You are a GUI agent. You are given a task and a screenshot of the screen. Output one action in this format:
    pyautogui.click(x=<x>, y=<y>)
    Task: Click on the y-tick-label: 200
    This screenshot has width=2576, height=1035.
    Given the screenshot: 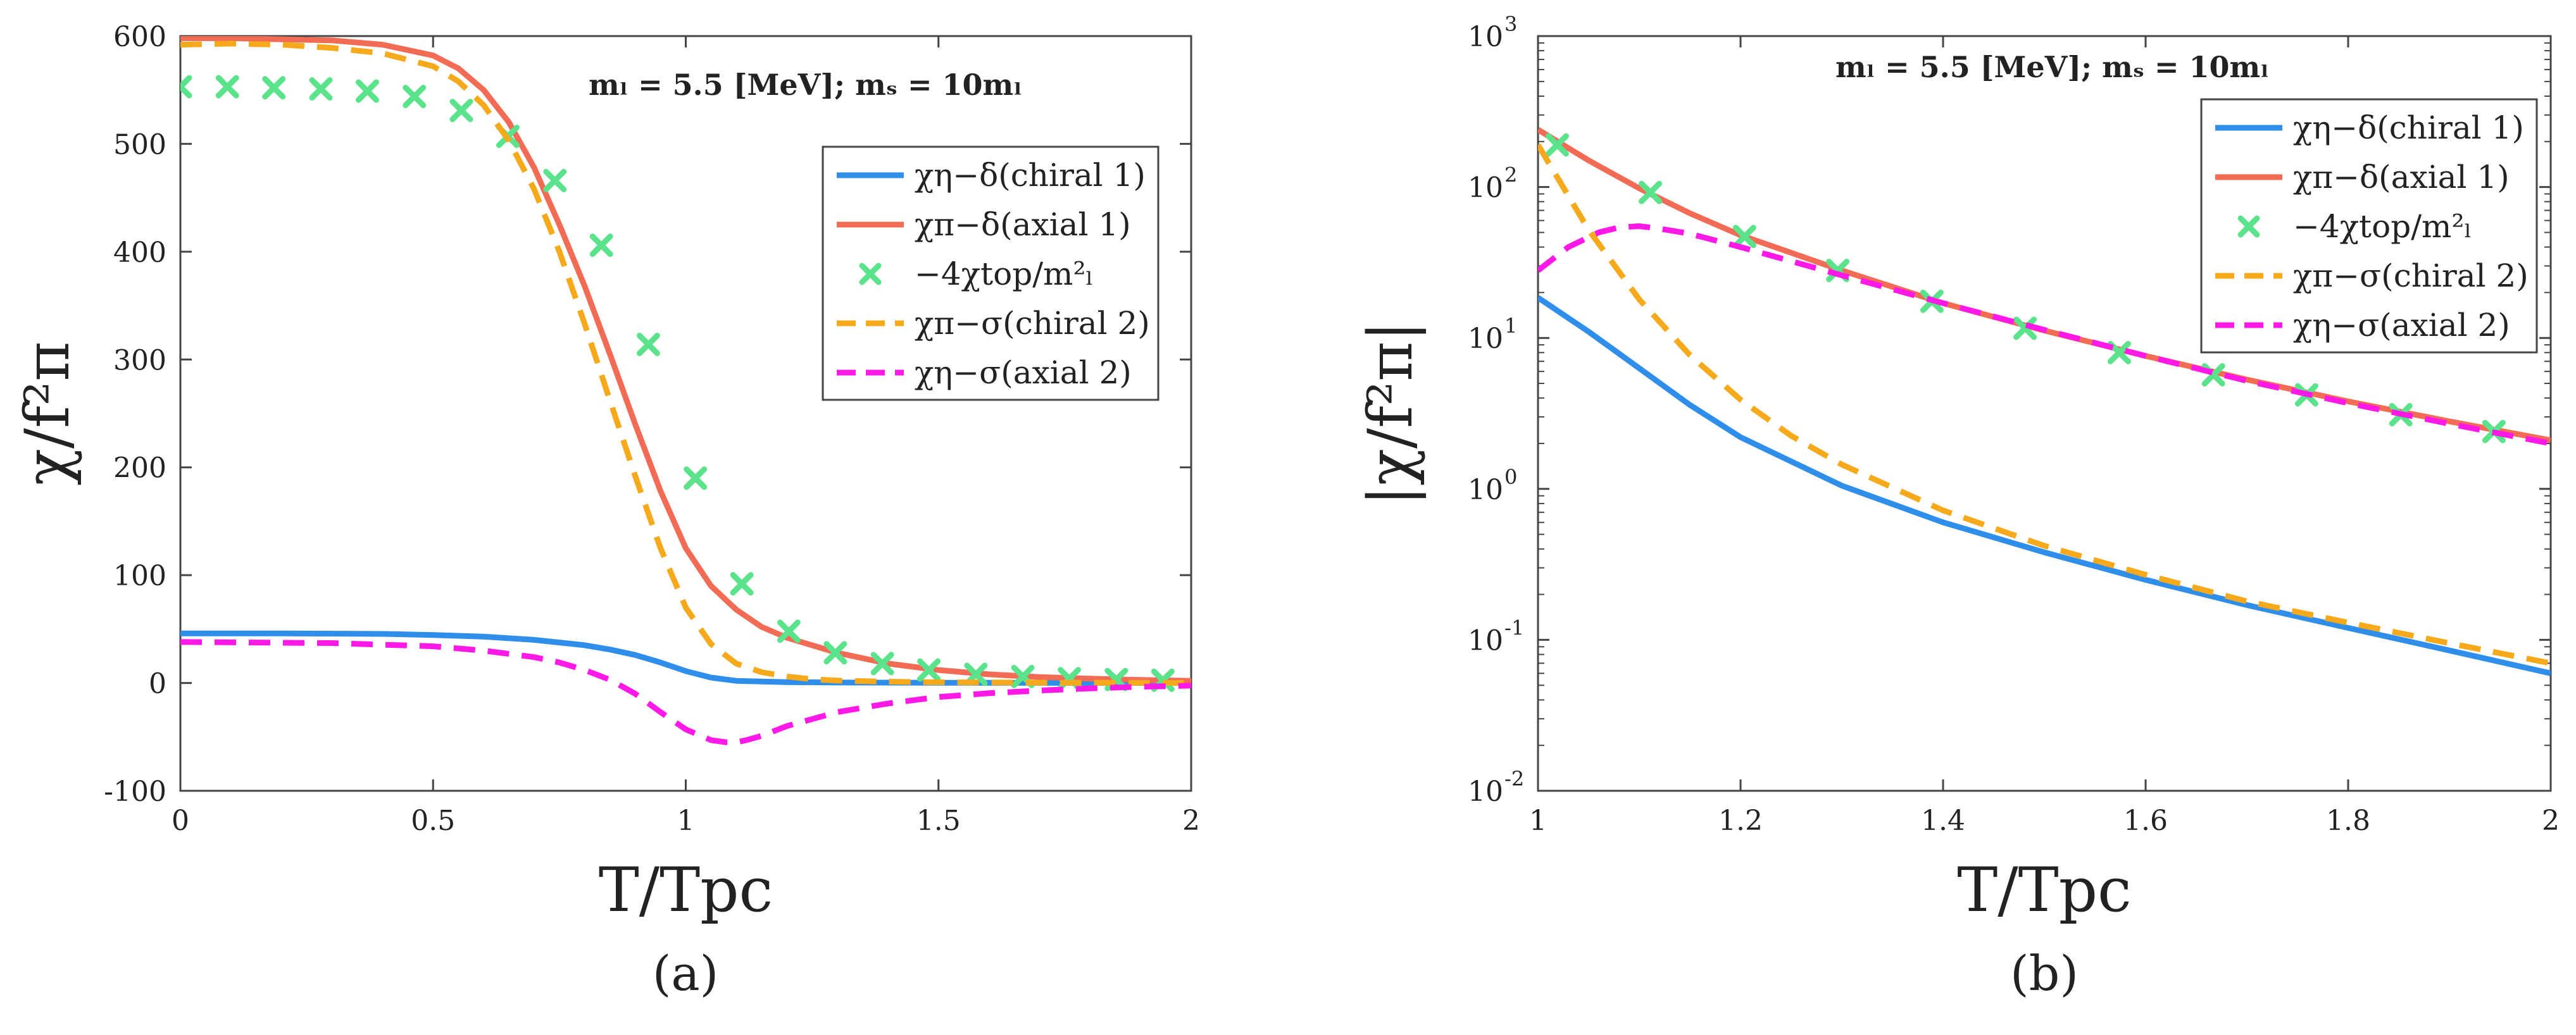 What is the action you would take?
    pyautogui.click(x=139, y=469)
    